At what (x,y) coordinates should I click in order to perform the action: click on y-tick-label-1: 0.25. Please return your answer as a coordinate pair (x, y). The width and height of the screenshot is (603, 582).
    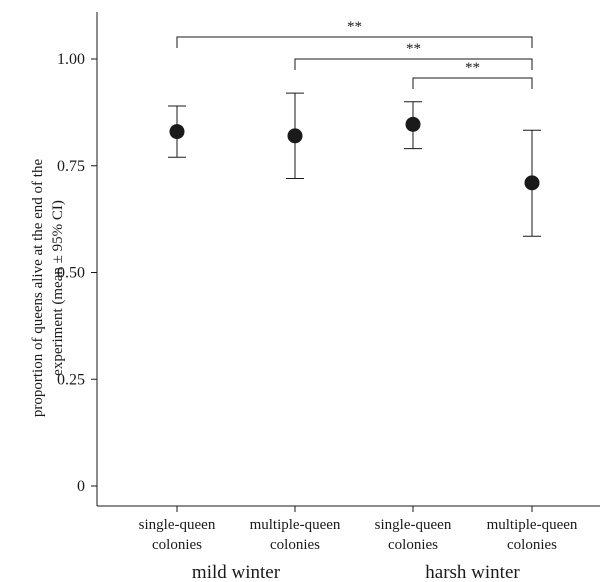
    Looking at the image, I should click on (71, 379).